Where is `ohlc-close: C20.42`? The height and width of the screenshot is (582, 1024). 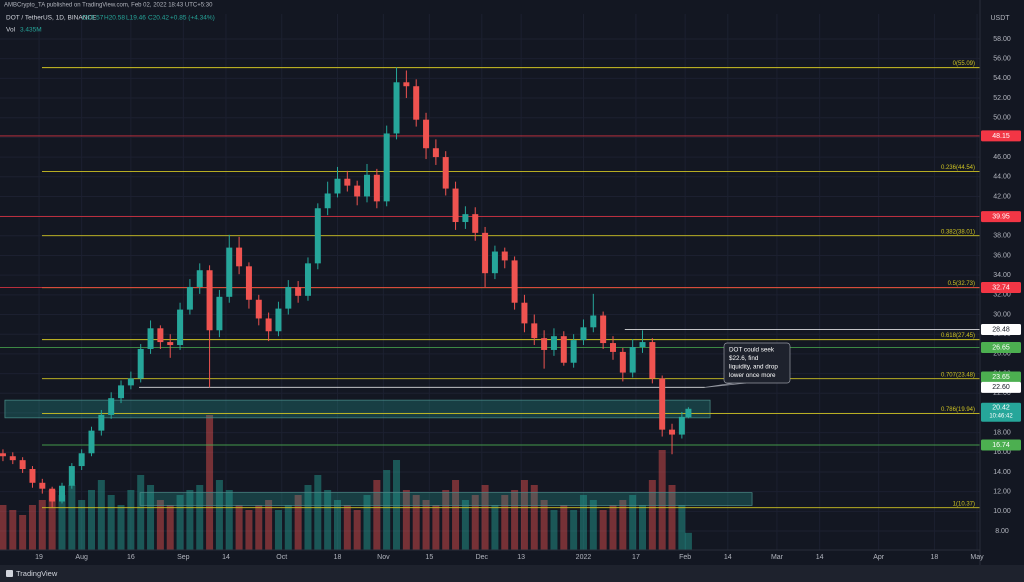 ohlc-close: C20.42 is located at coordinates (158, 18).